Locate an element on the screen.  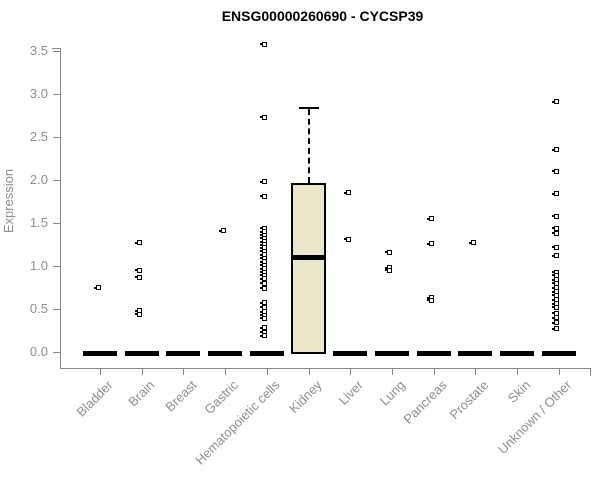
y-tick-label: 1.5 is located at coordinates (38, 222).